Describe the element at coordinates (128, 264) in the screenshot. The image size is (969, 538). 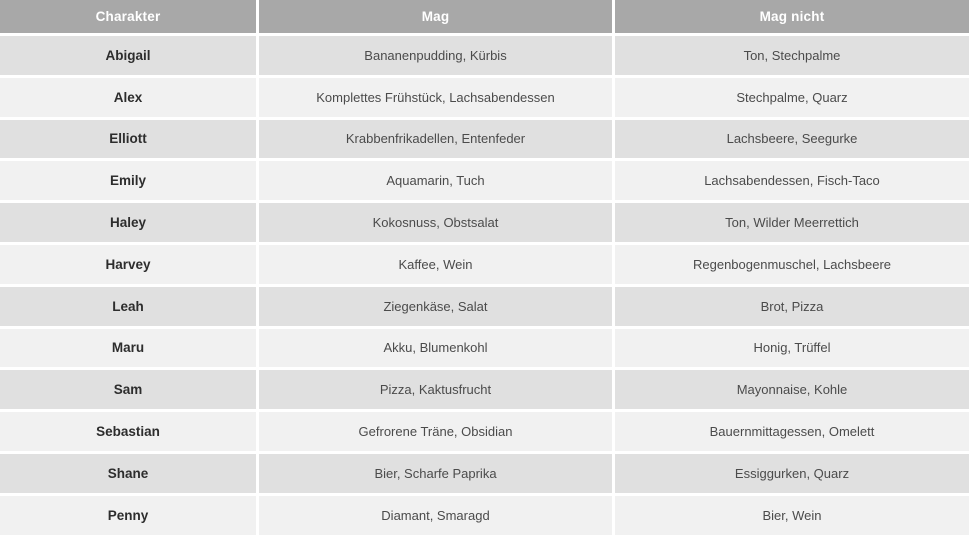
I see `character-name-cell: Harvey` at that location.